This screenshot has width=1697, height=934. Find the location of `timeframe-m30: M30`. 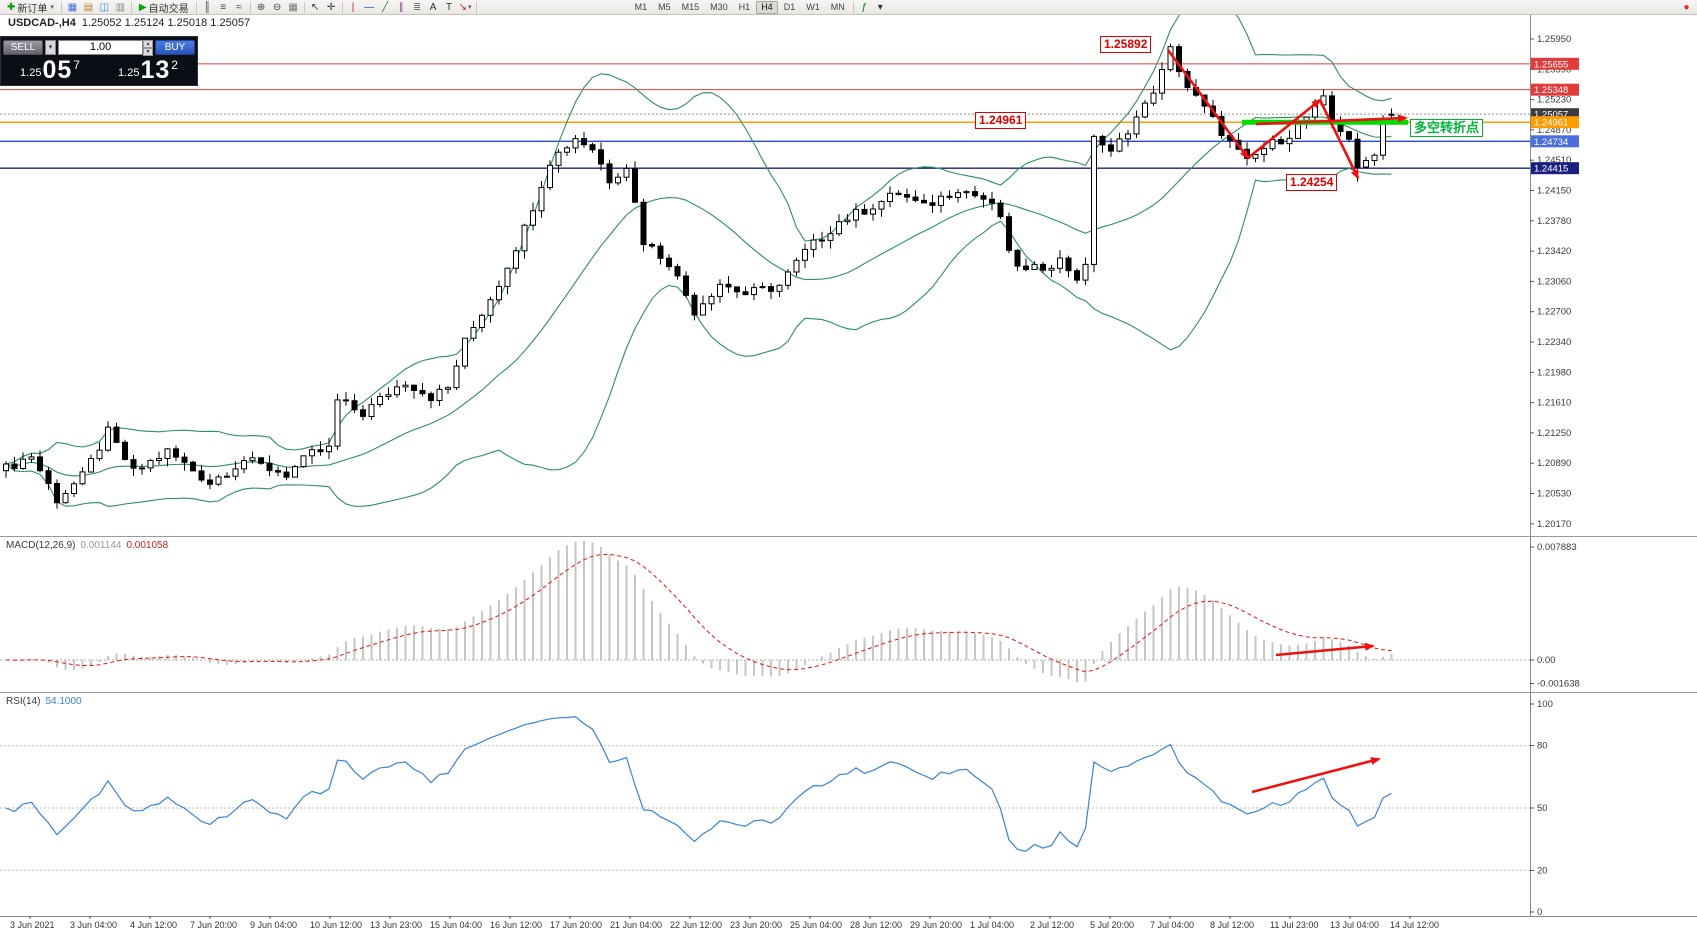

timeframe-m30: M30 is located at coordinates (719, 7).